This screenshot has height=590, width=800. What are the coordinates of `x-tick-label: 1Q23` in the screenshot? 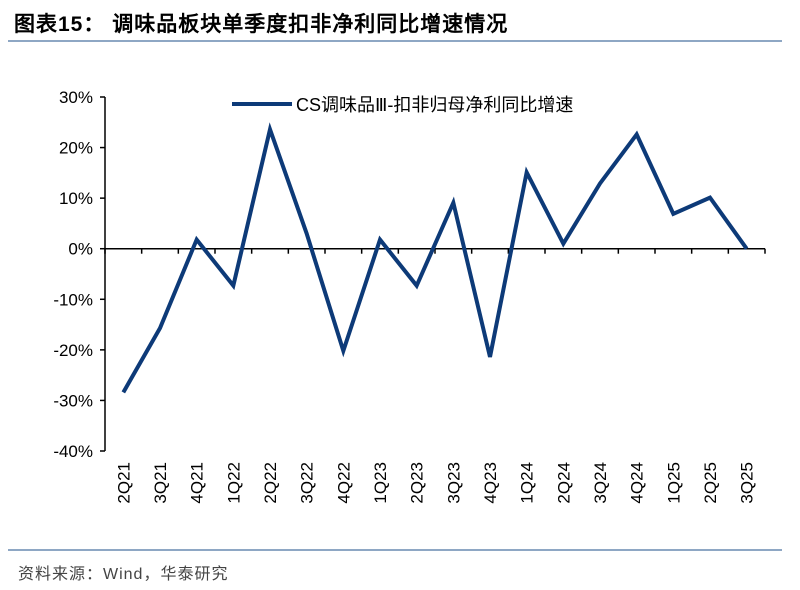 It's located at (380, 483).